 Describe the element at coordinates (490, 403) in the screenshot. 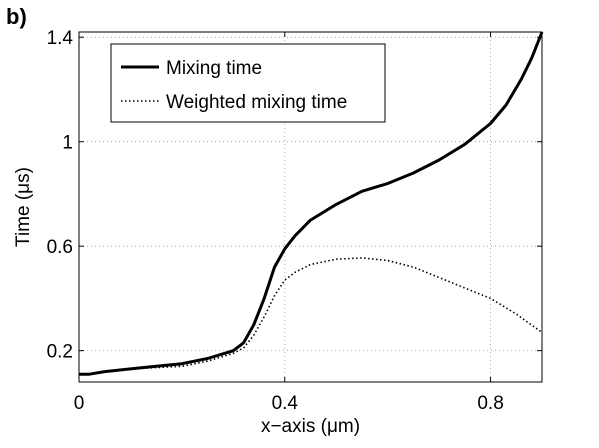

I see `x-tick-label: 0.8` at that location.